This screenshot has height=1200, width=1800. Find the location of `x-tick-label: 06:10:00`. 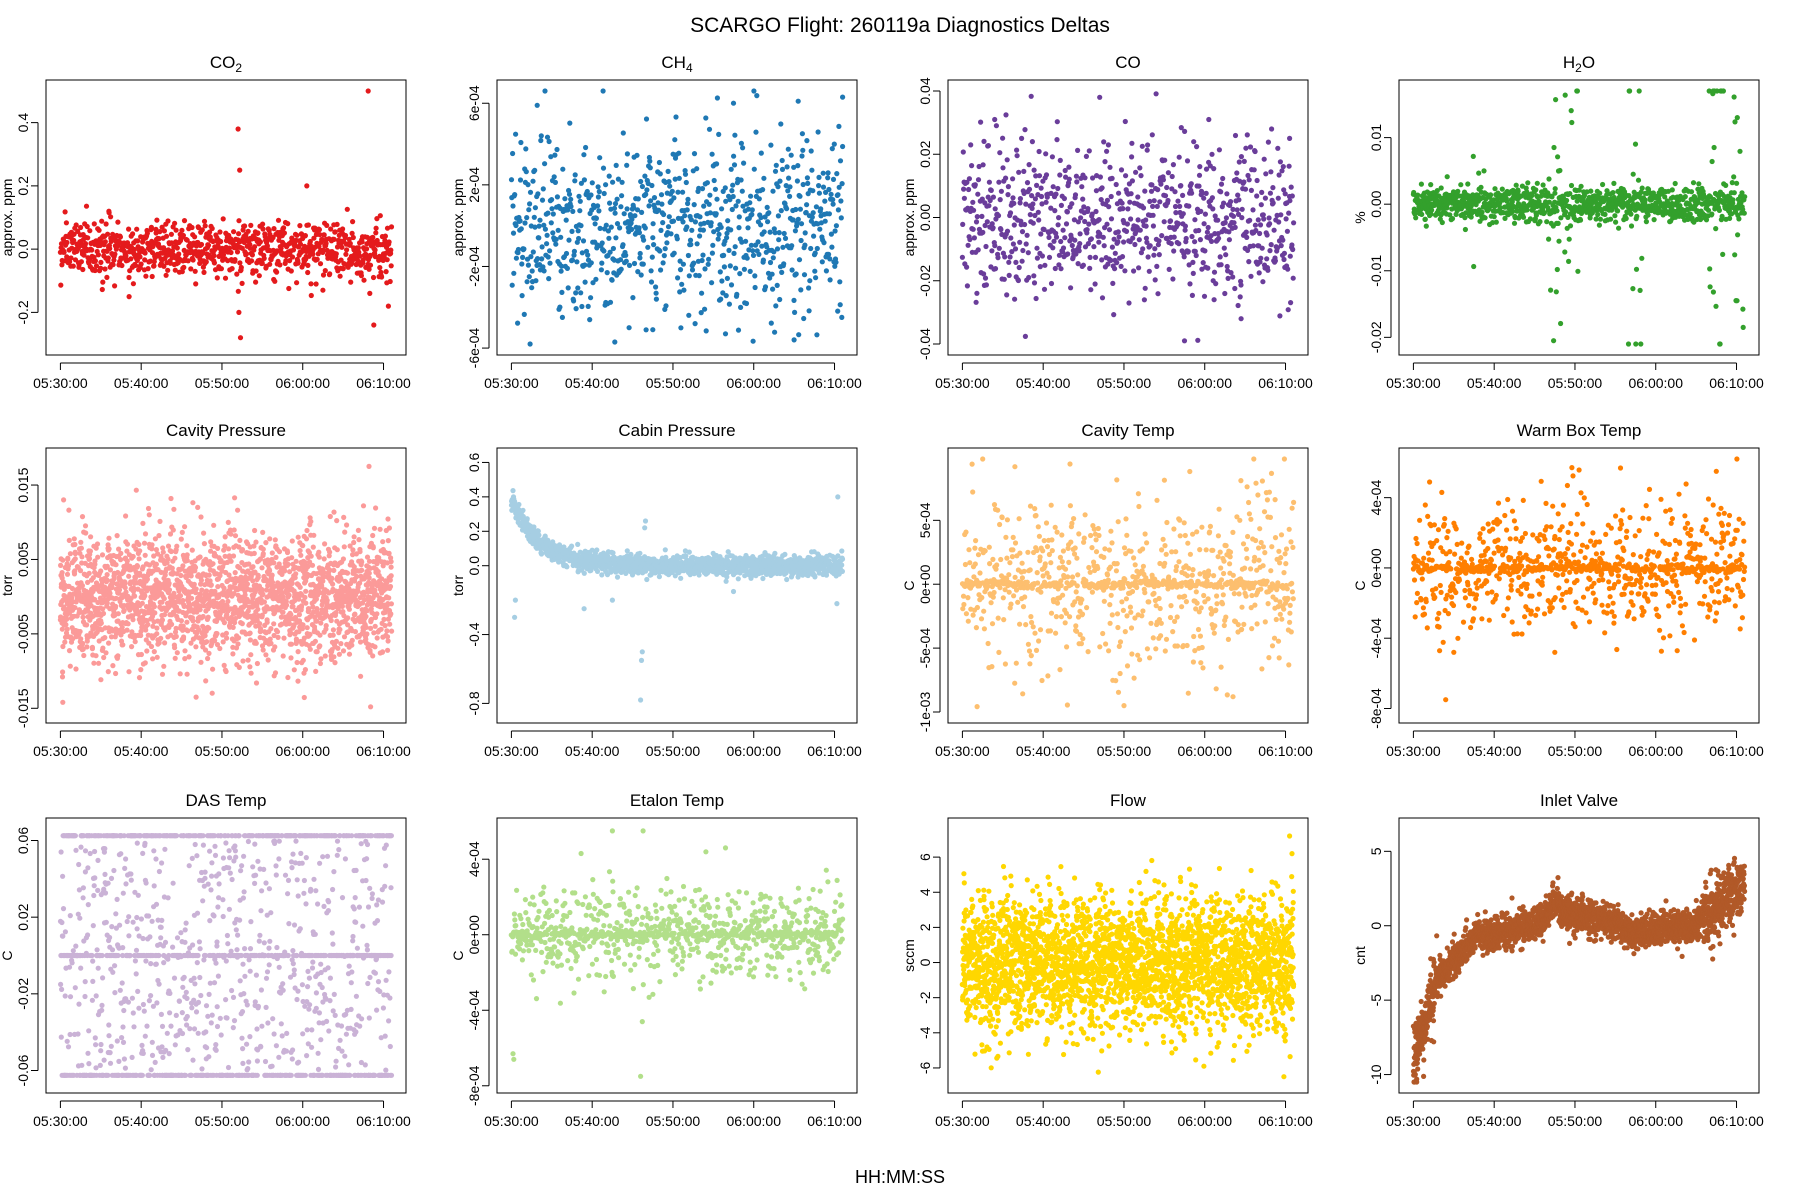

x-tick-label: 06:10:00 is located at coordinates (1736, 383).